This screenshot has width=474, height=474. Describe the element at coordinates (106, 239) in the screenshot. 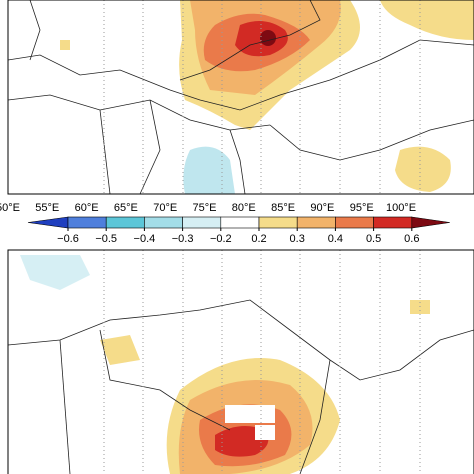

I see `colorbar-label: −0.5` at that location.